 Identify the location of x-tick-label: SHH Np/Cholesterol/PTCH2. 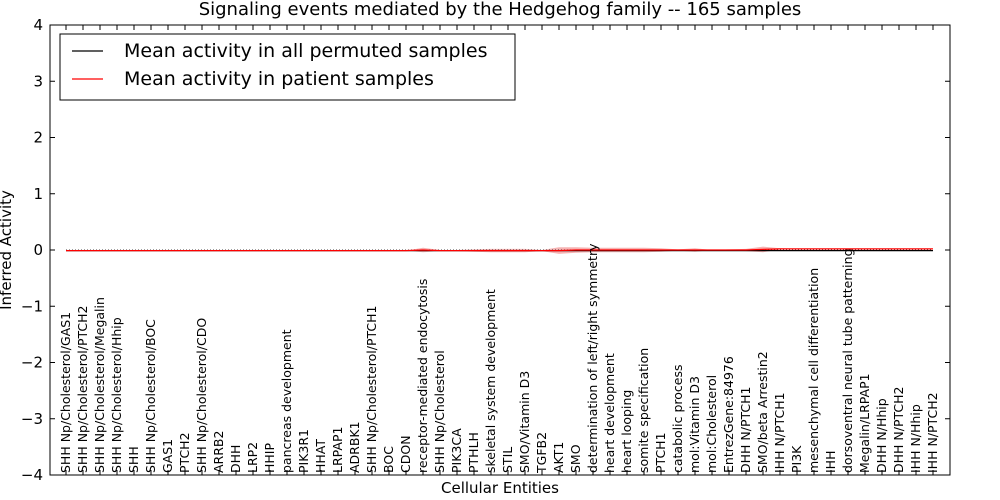
(82, 390).